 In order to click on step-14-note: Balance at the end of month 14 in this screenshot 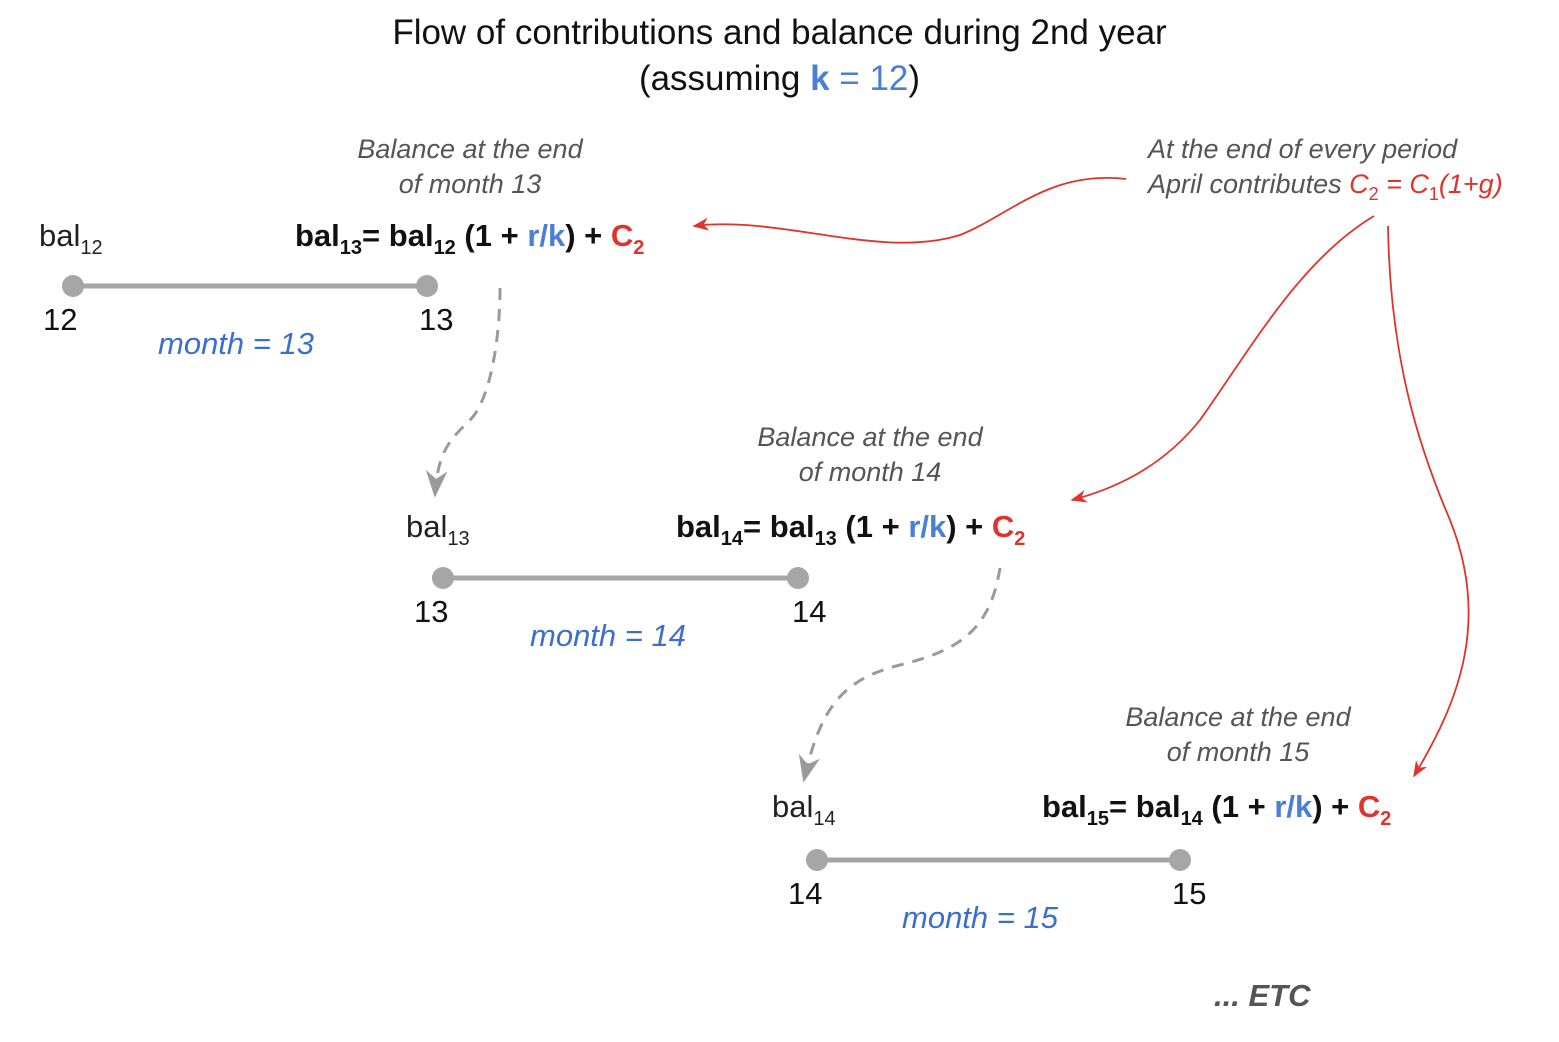, I will do `click(870, 455)`.